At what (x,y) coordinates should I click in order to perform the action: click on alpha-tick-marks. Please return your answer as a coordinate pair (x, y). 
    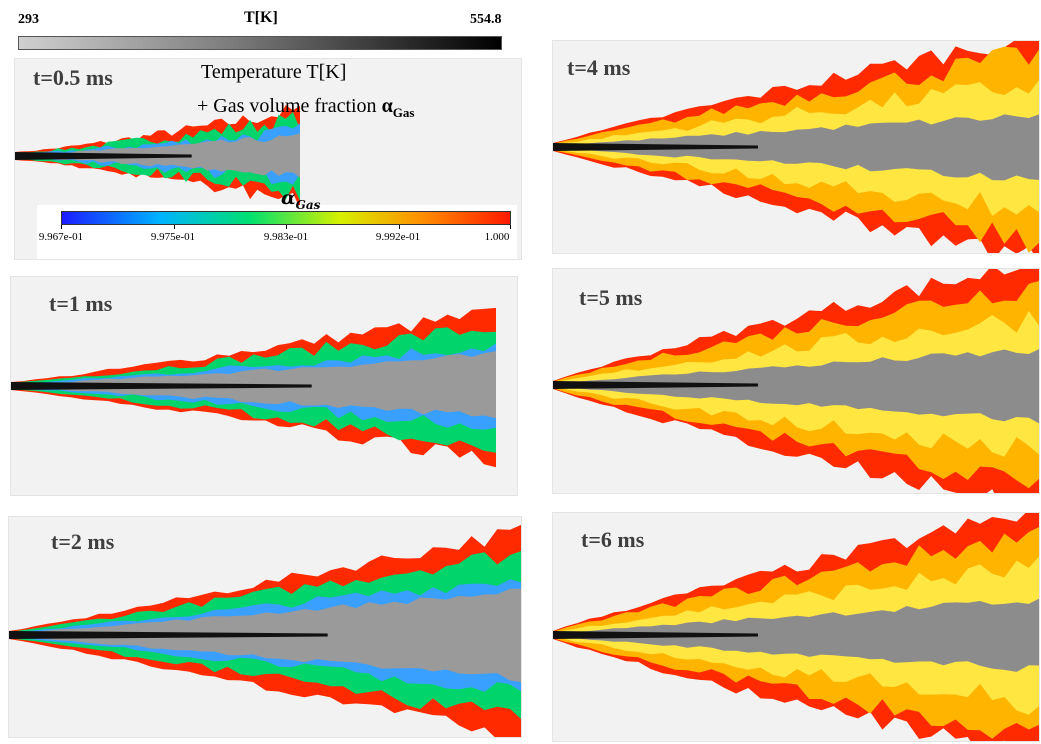
    Looking at the image, I should click on (286, 227).